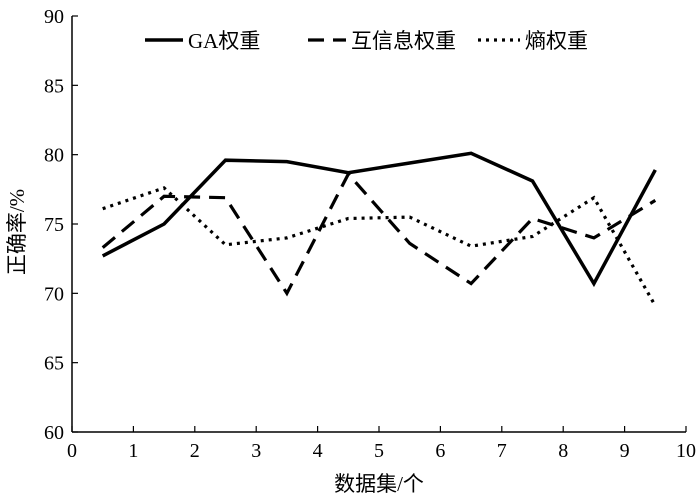  Describe the element at coordinates (563, 451) in the screenshot. I see `x-tick-label: 8` at that location.